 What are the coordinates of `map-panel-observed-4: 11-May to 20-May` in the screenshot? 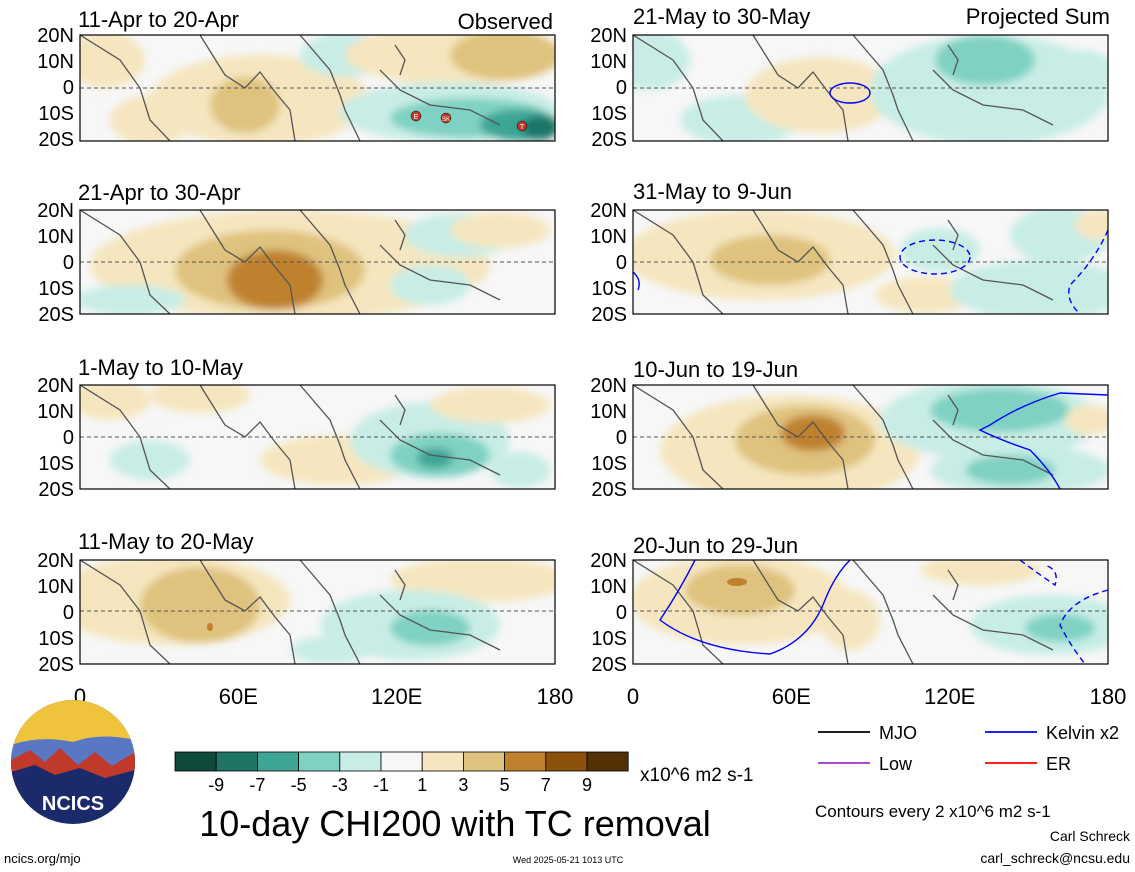 It's located at (317, 597).